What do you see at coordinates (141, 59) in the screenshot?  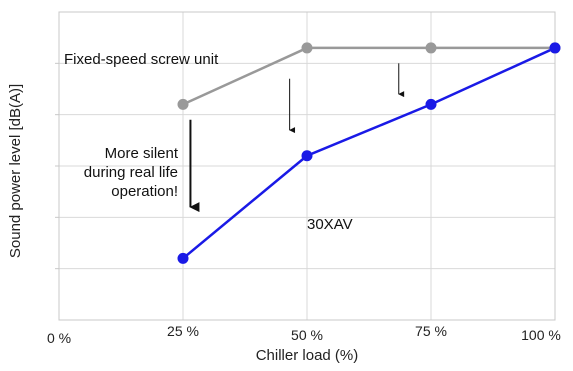 I see `fixed-speed-label: Fixed-speed screw unit` at bounding box center [141, 59].